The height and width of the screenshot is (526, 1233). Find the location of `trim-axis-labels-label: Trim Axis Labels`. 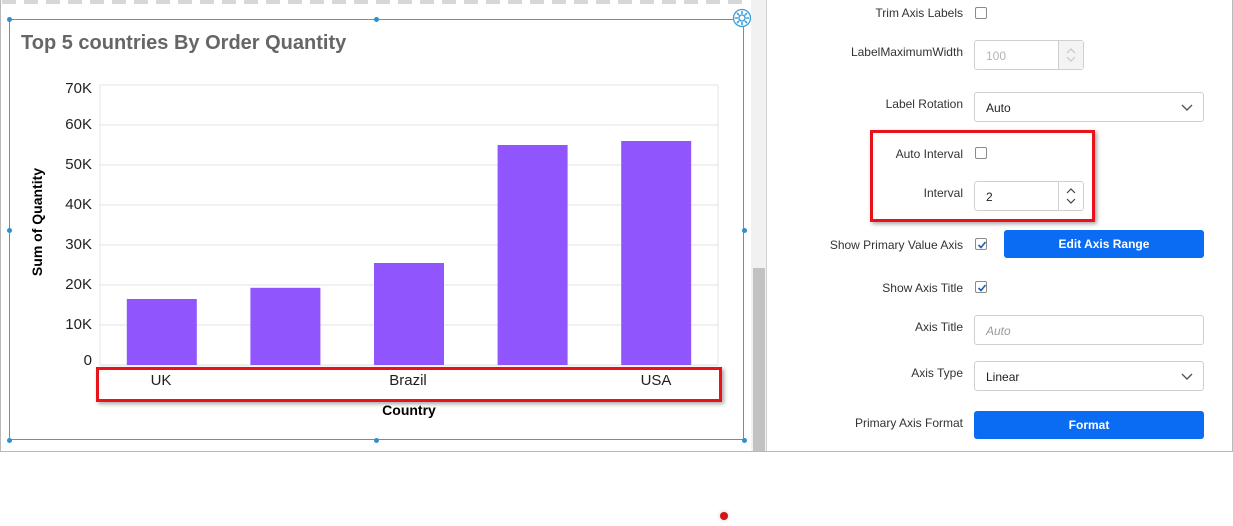

trim-axis-labels-label: Trim Axis Labels is located at coordinates (919, 13).